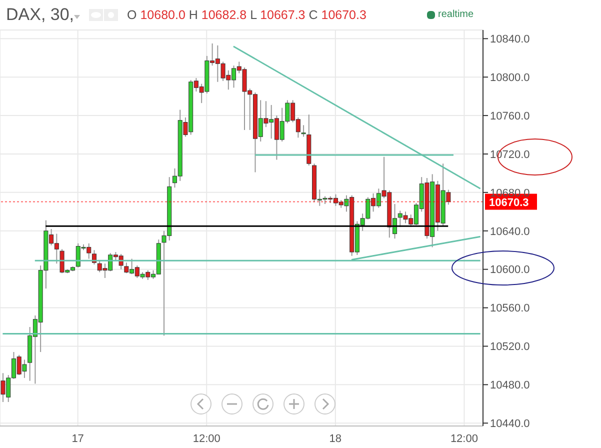  What do you see at coordinates (510, 78) in the screenshot?
I see `y-tick-label: 10800.0` at bounding box center [510, 78].